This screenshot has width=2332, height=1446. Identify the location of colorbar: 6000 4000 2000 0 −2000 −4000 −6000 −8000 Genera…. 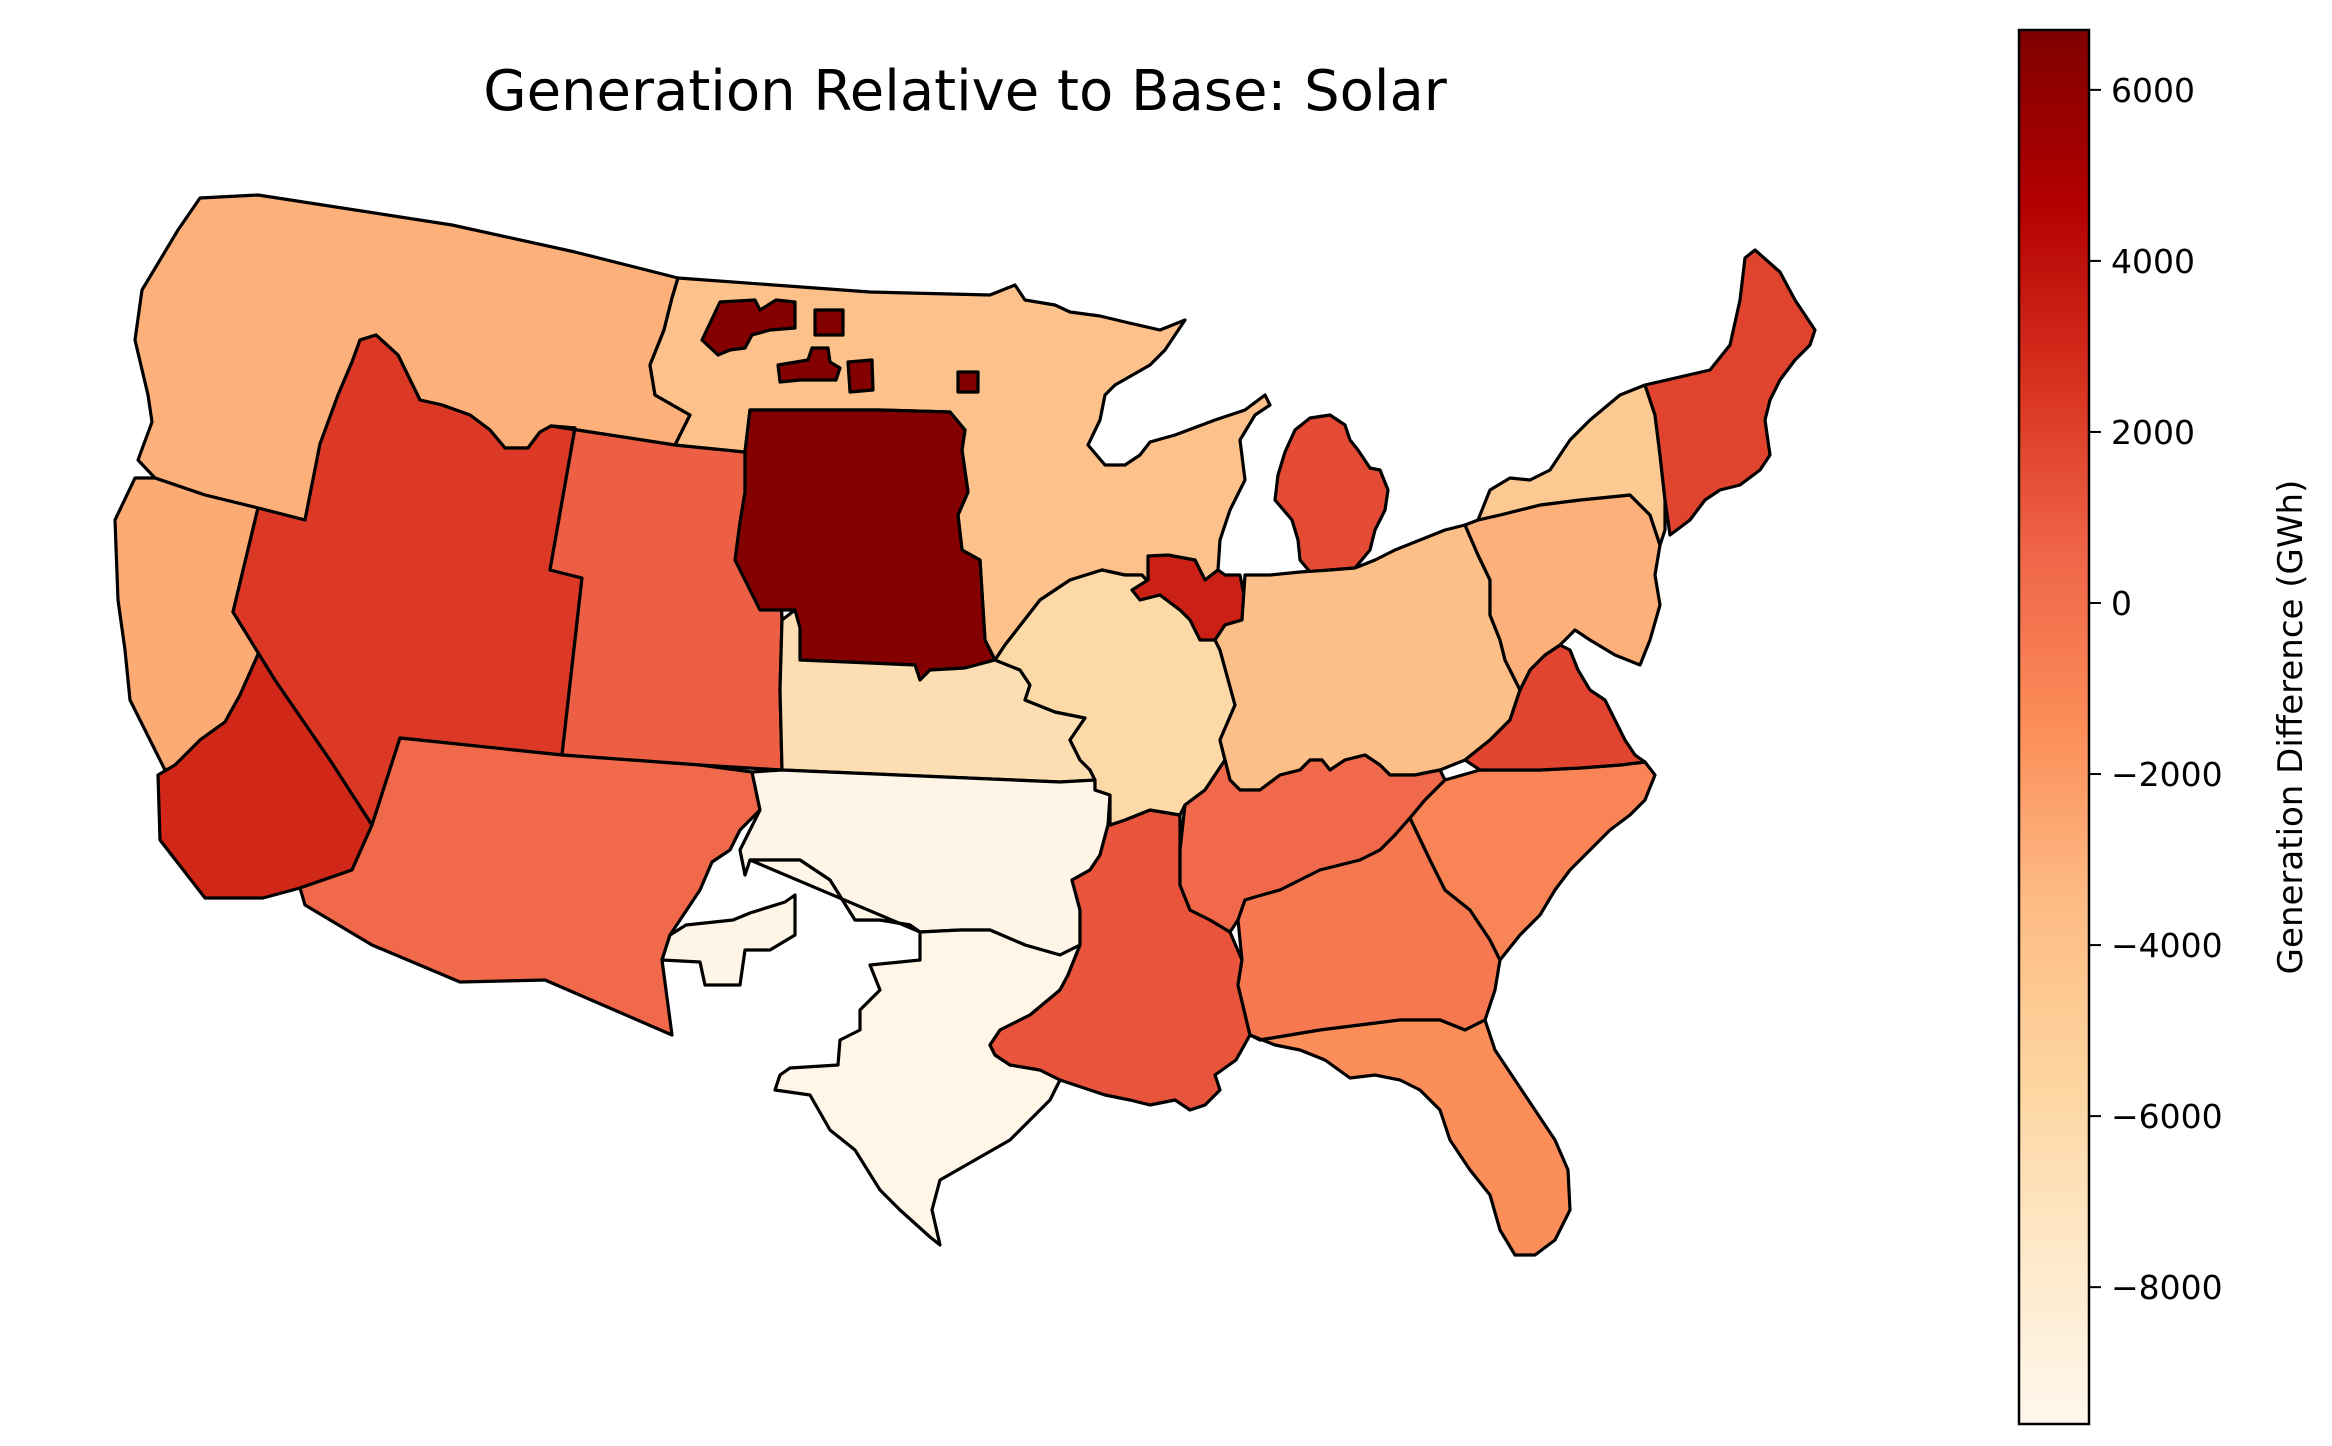
(2164, 727).